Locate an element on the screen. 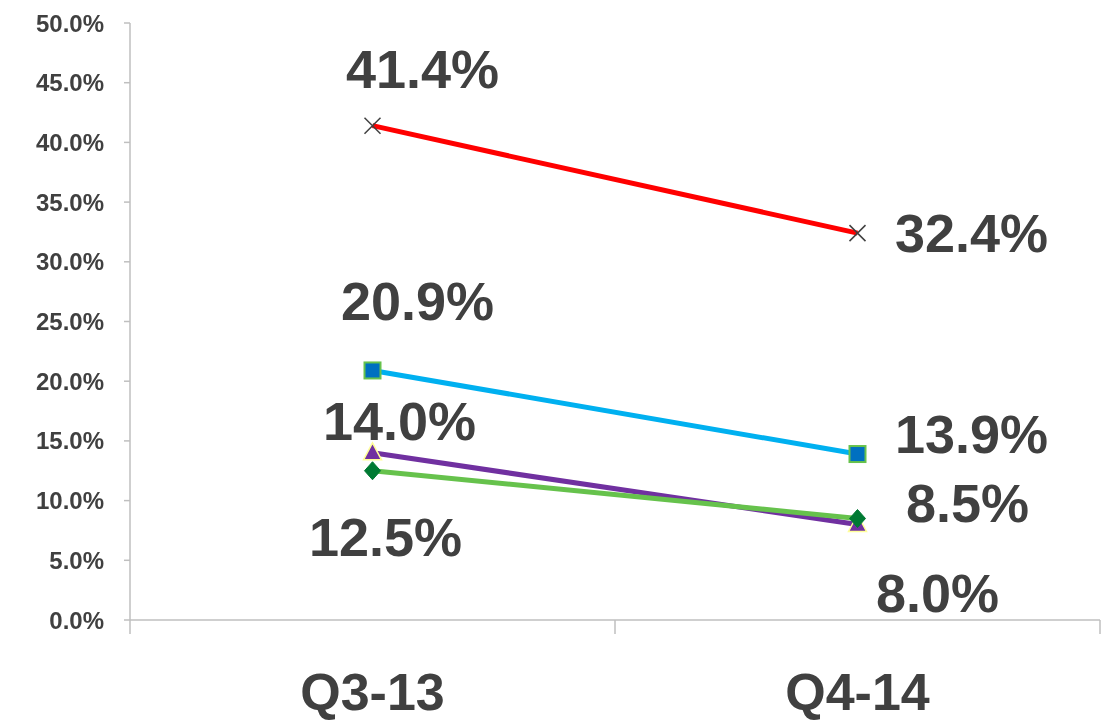  data-label: 12.5% is located at coordinates (385, 536).